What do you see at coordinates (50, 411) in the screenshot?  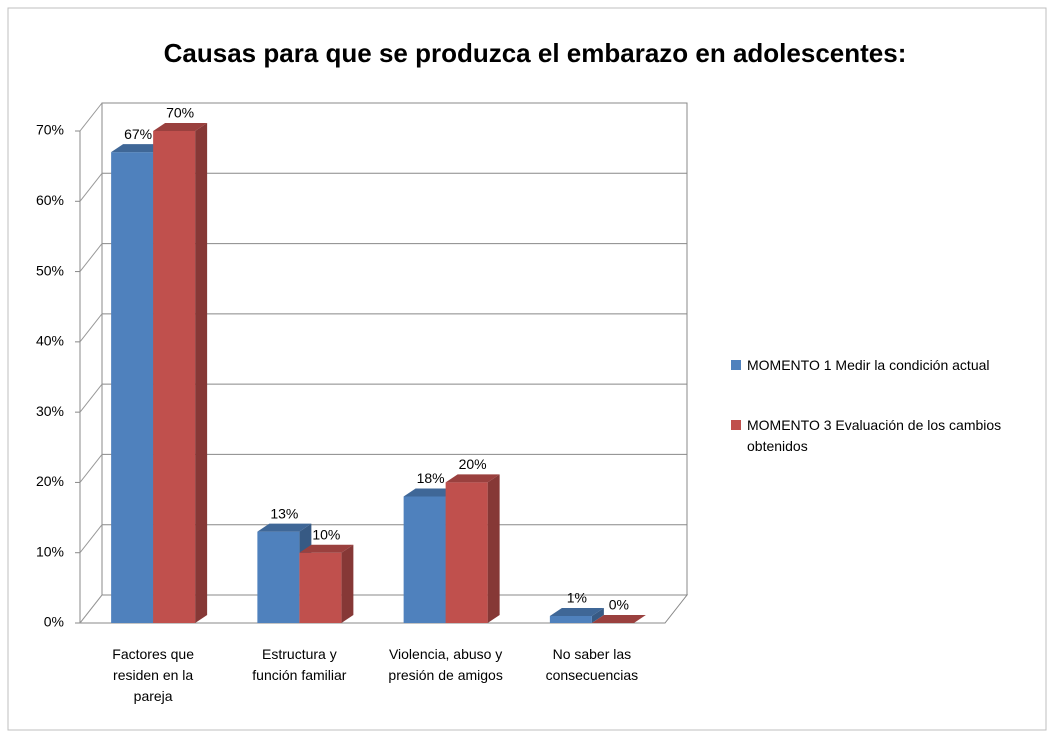 I see `y-tick-label: 30%` at bounding box center [50, 411].